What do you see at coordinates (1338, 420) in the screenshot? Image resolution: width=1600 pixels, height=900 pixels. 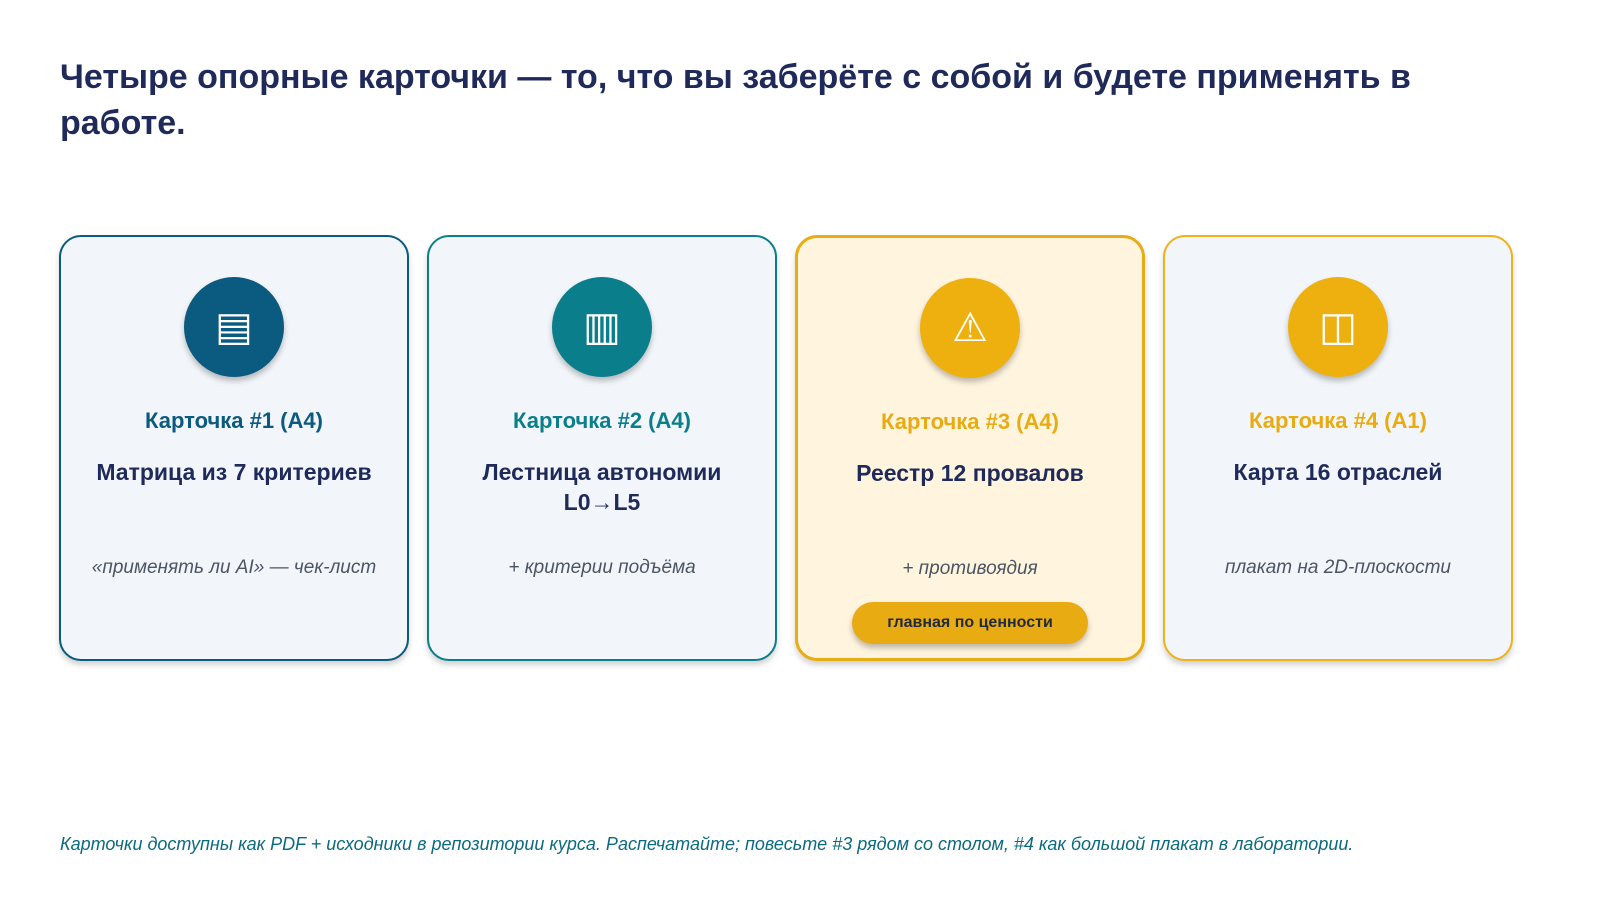 I see `card-label: Карточка #4 (A1)` at bounding box center [1338, 420].